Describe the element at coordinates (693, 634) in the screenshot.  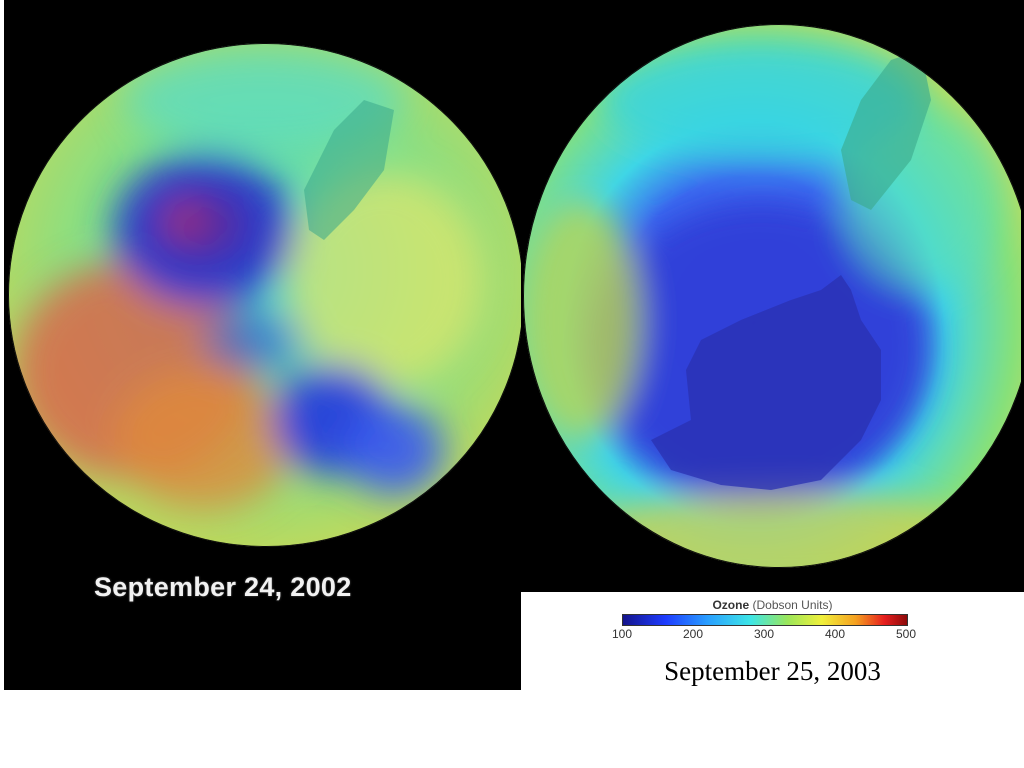
I see `legend-tick: 200` at that location.